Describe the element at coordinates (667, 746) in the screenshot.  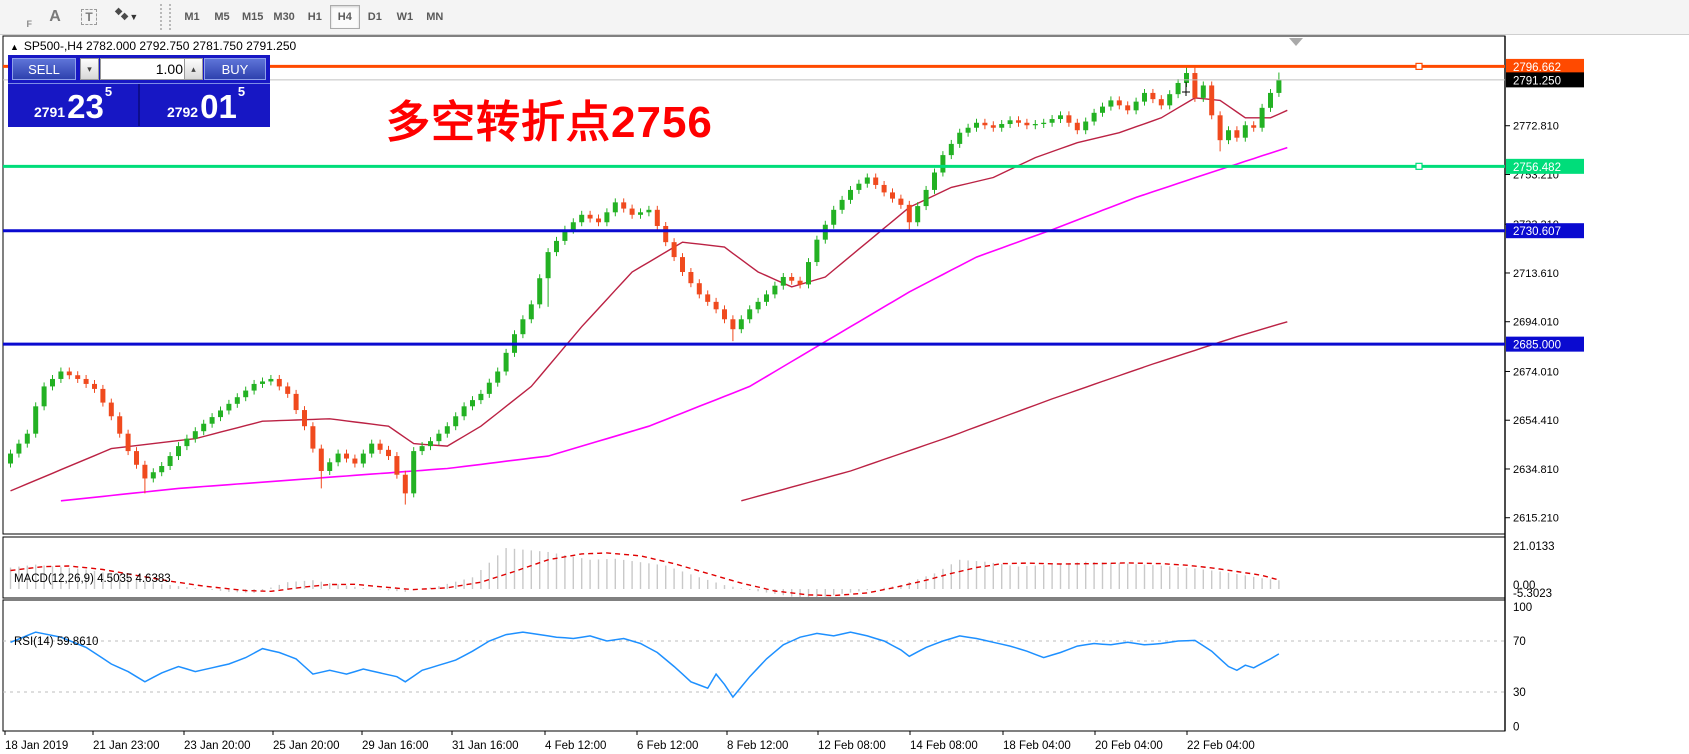
I see `svg-text: 6 Feb 12:00` at that location.